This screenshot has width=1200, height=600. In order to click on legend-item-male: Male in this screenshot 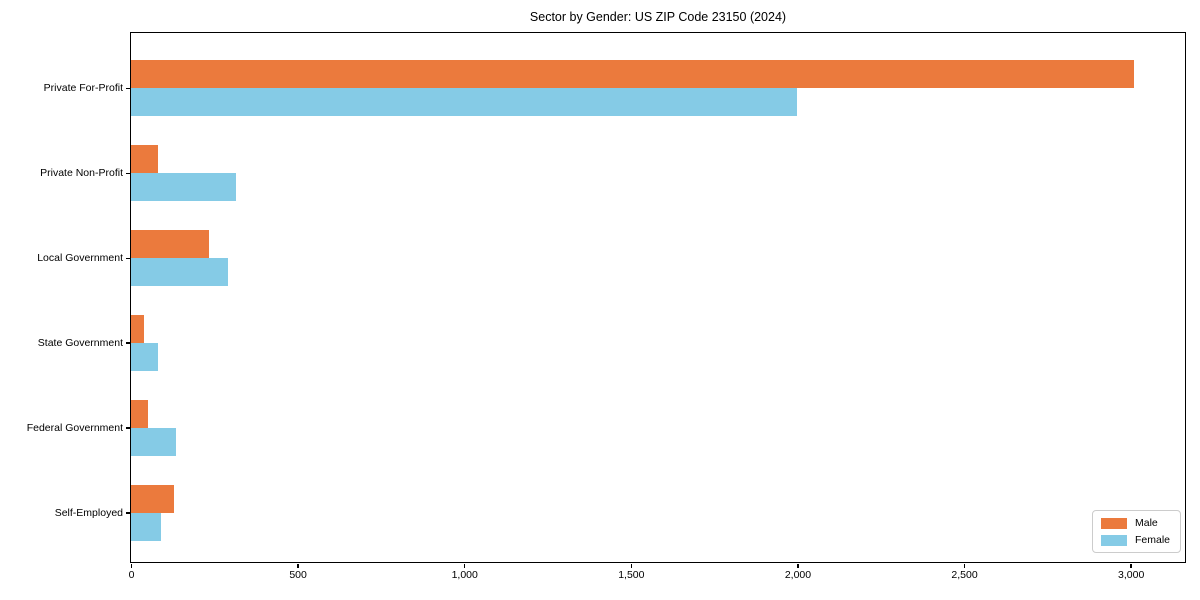, I will do `click(1135, 523)`.